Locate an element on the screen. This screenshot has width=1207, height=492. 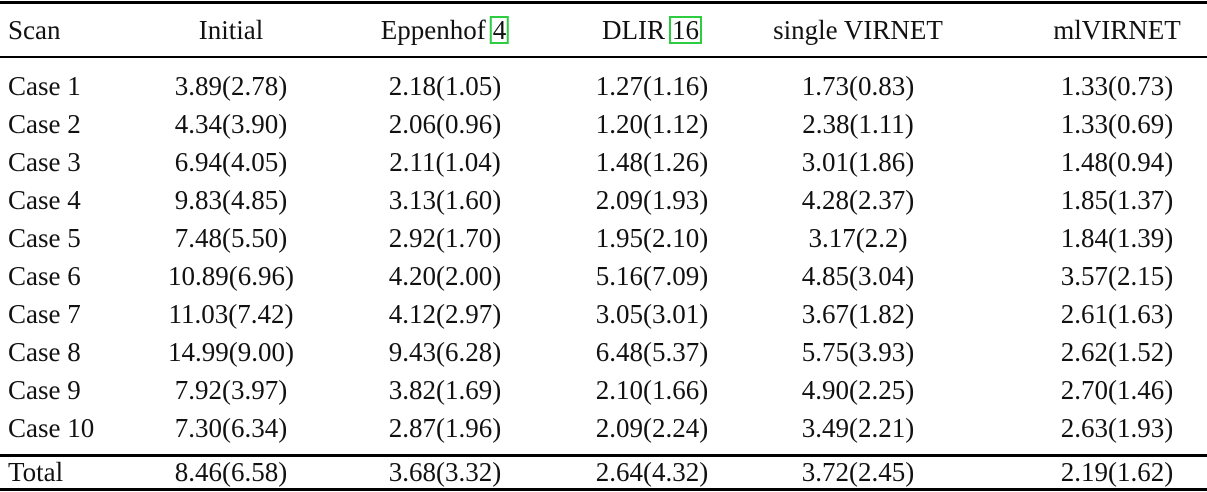
value-cell: 1.95(2.10) is located at coordinates (652, 238).